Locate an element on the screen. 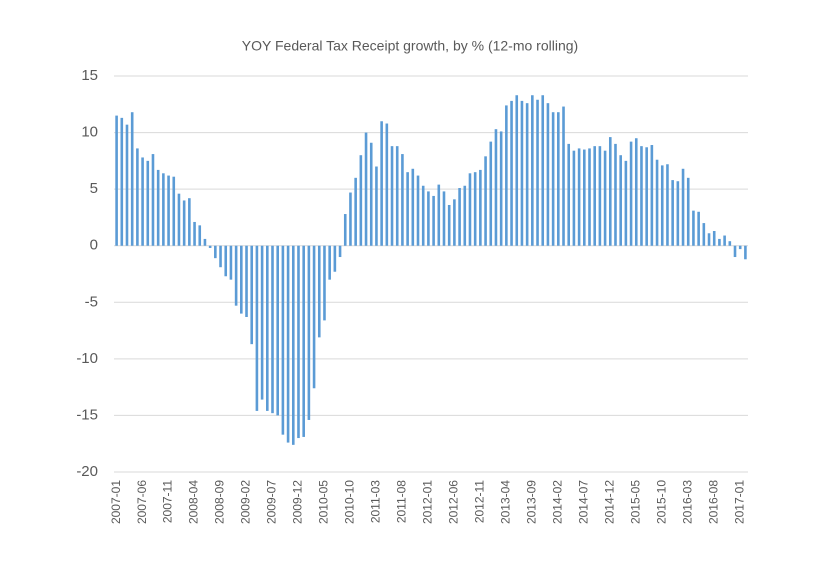 Image resolution: width=820 pixels, height=588 pixels. x-tick-label: 2013-04 is located at coordinates (506, 502).